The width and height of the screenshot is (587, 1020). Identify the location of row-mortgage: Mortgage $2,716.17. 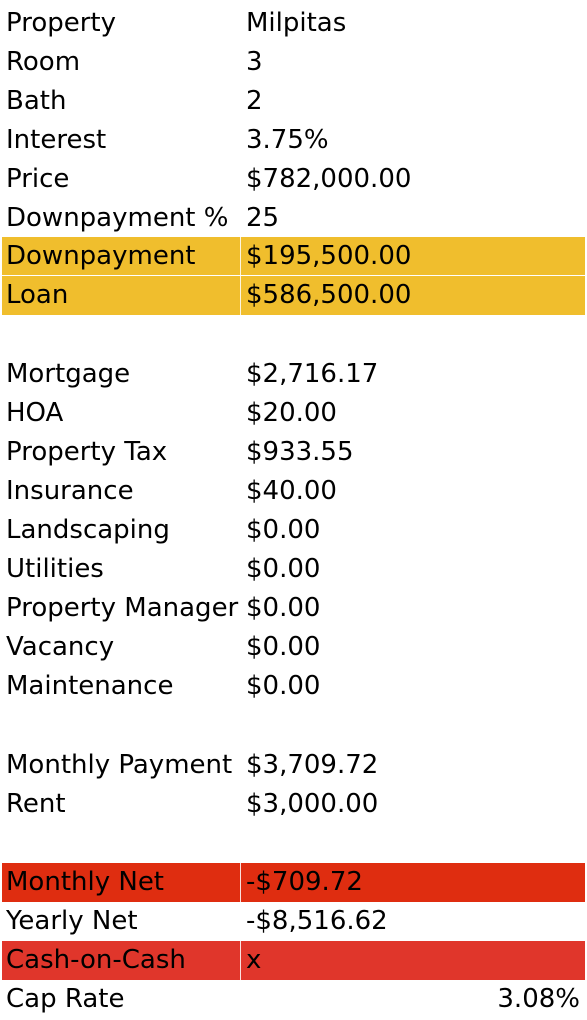
(293, 374).